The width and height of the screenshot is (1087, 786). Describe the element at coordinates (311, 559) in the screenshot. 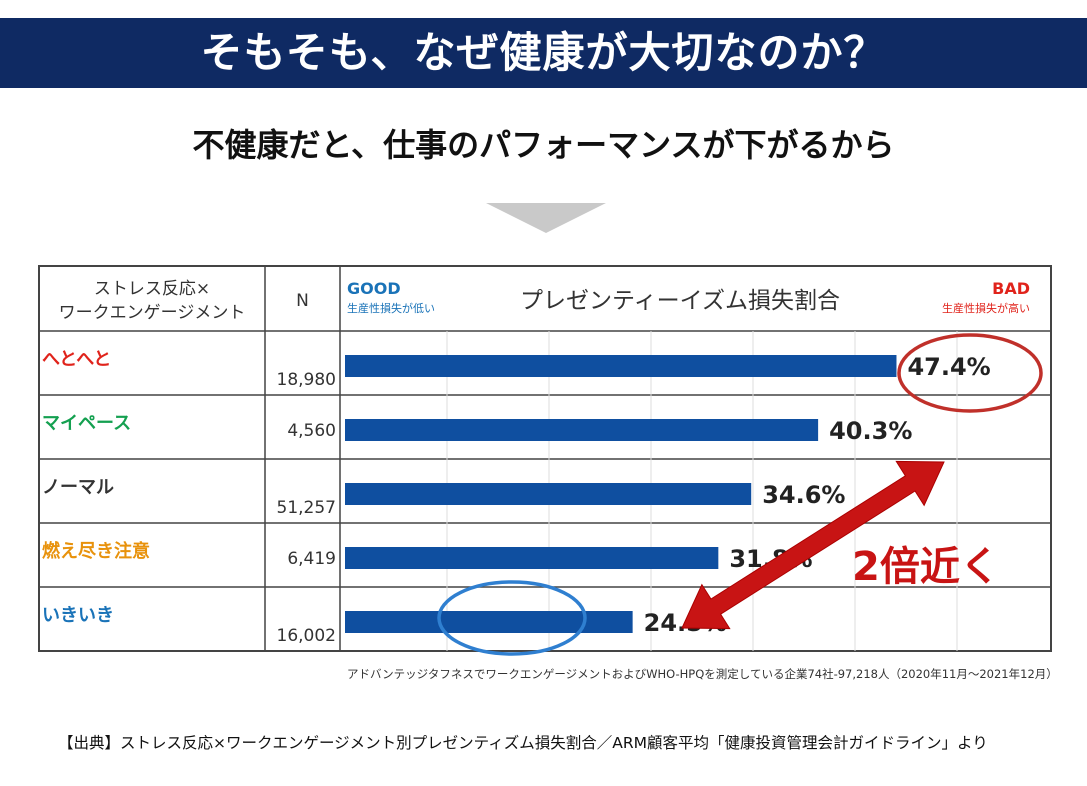

I see `row-n-value: 6,419` at that location.